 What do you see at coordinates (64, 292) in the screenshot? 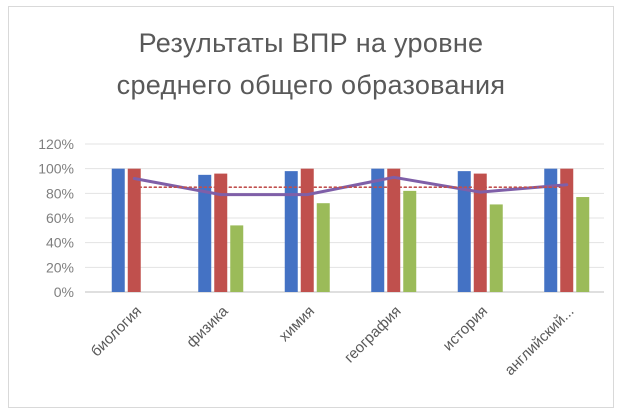
I see `y-tick-label: 0%` at bounding box center [64, 292].